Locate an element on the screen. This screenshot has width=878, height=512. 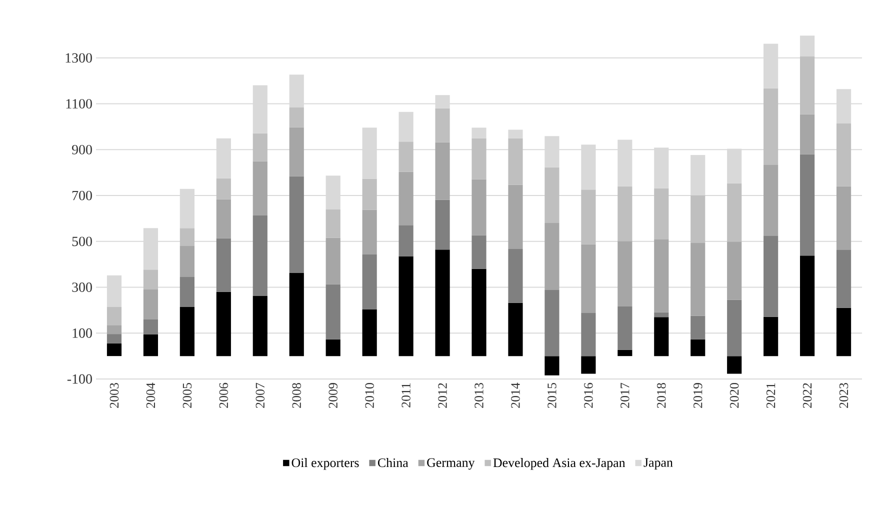
x-tick-label: 2012 is located at coordinates (442, 395).